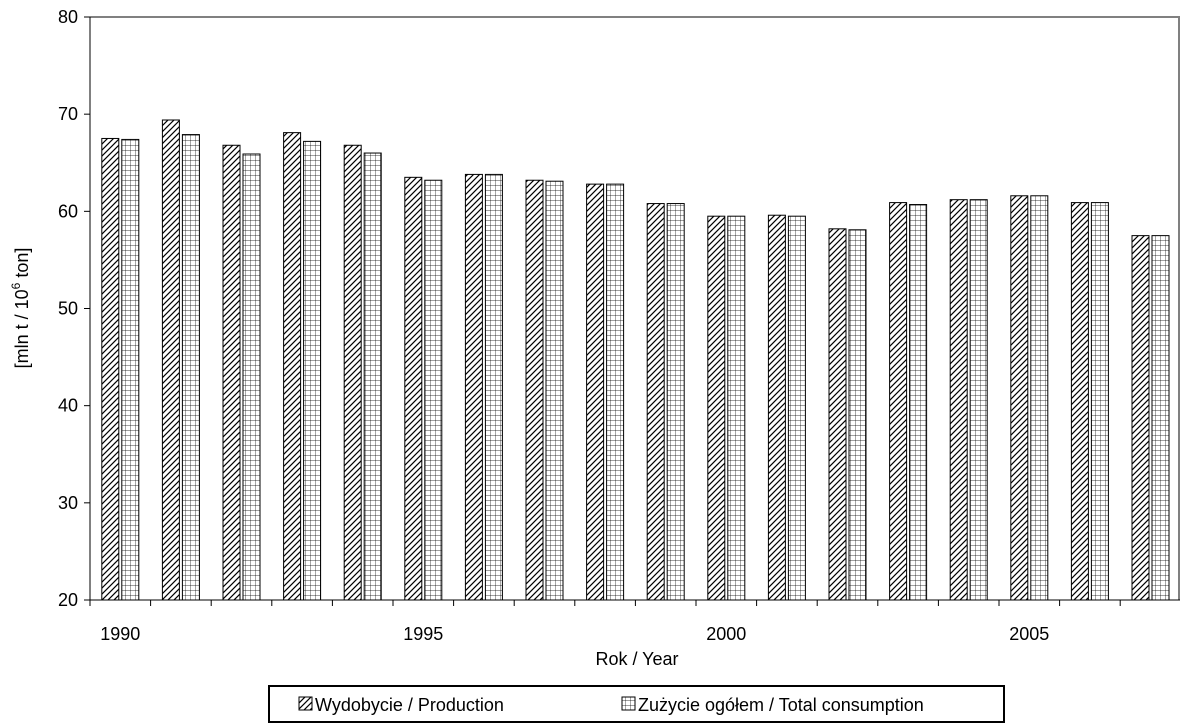 The height and width of the screenshot is (724, 1180). What do you see at coordinates (190, 367) in the screenshot?
I see `bar-consumption-1991` at bounding box center [190, 367].